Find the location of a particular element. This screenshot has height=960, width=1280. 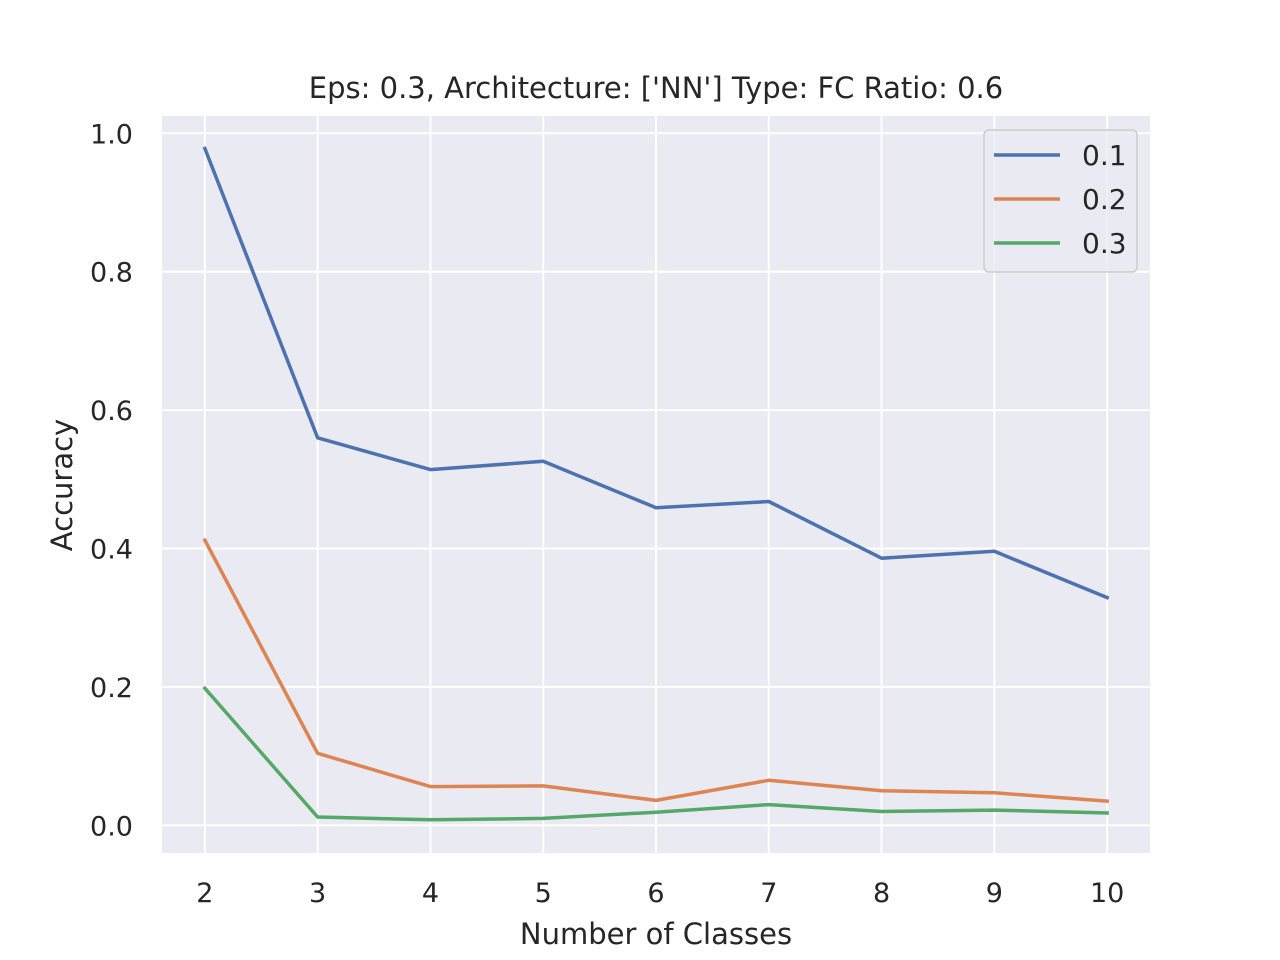

x-tick-label: 9 is located at coordinates (994, 893).